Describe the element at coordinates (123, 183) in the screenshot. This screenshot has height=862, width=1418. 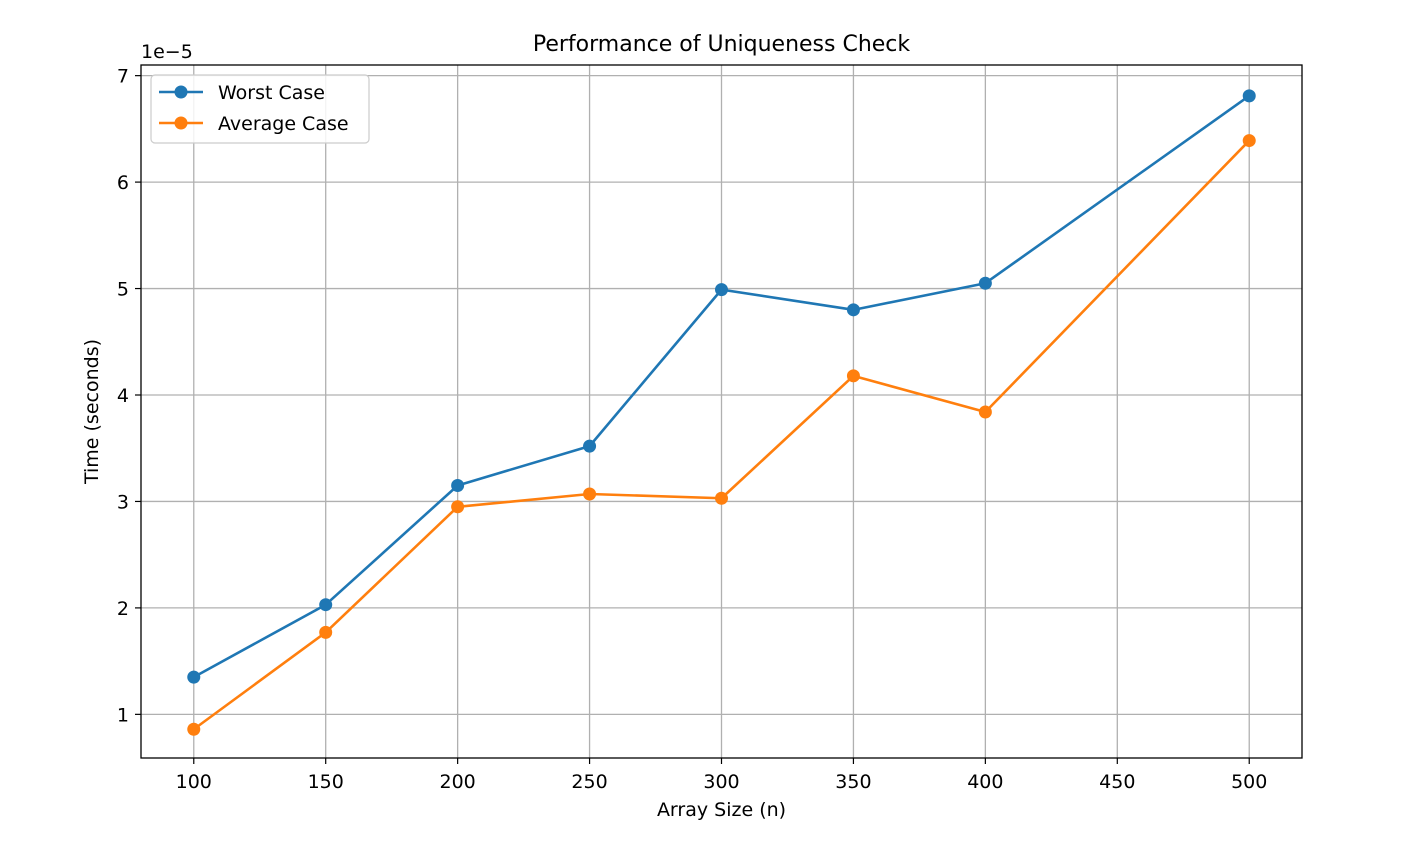
I see `y-tick-label: 6` at that location.